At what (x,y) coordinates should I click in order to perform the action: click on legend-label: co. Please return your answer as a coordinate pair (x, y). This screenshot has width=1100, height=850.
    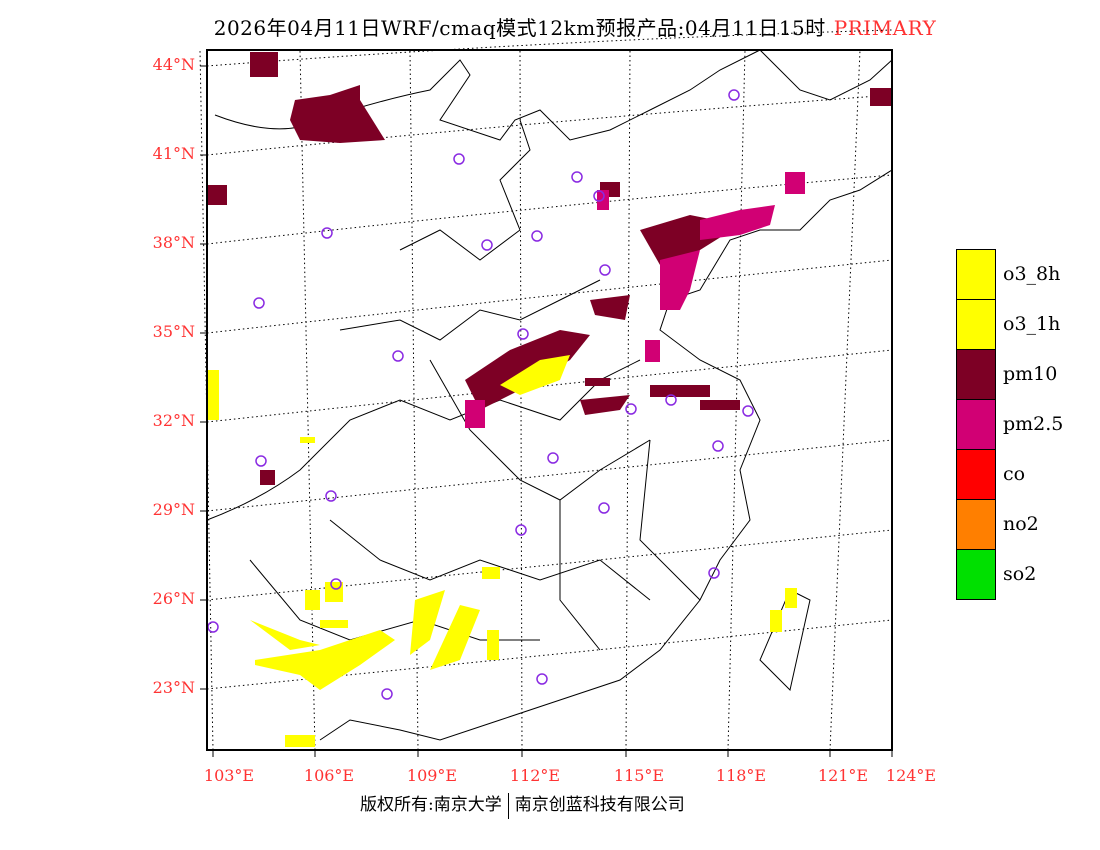
    Looking at the image, I should click on (1014, 474).